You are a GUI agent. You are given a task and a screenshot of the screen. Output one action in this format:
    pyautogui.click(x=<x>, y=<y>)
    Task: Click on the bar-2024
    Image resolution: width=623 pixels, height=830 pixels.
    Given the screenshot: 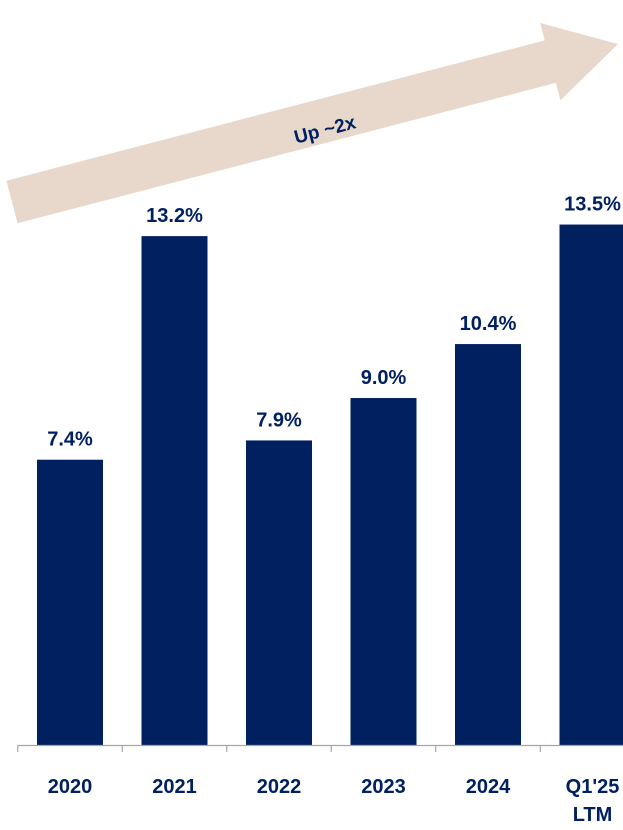 What is the action you would take?
    pyautogui.click(x=488, y=544)
    